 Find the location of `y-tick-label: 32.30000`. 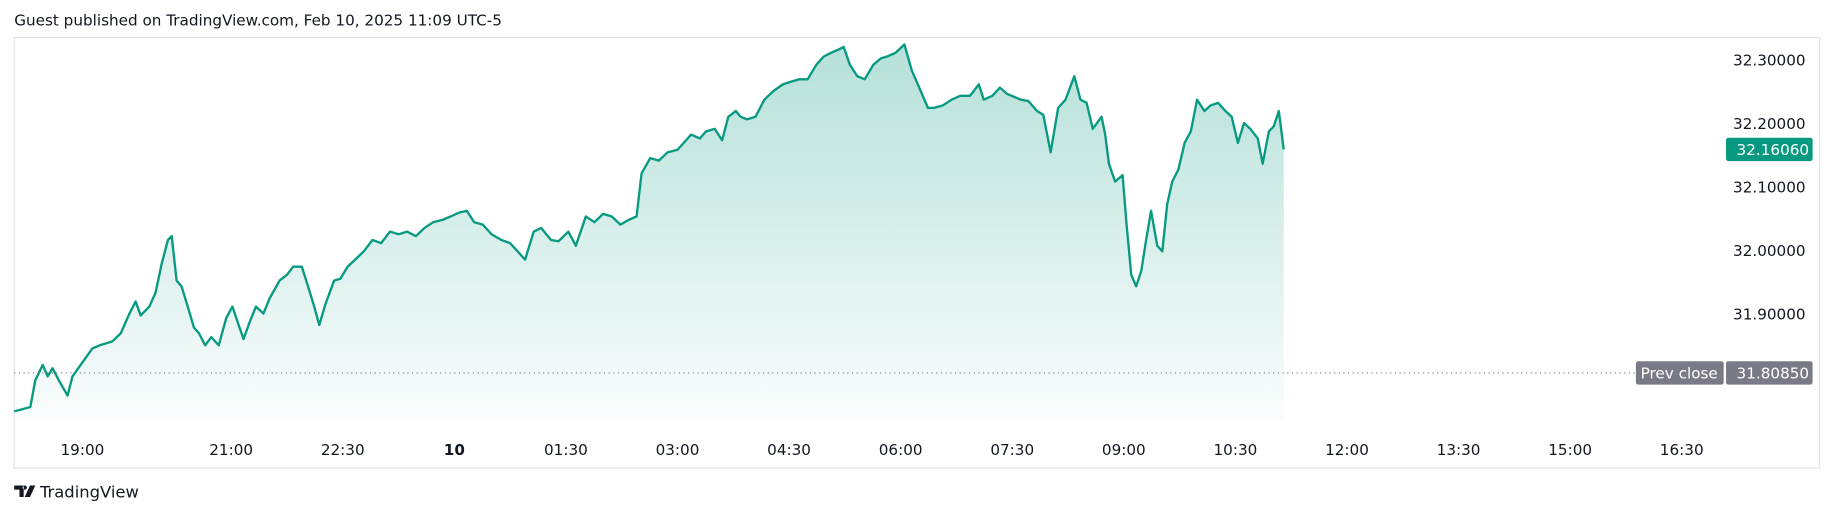

y-tick-label: 32.30000 is located at coordinates (1769, 60).